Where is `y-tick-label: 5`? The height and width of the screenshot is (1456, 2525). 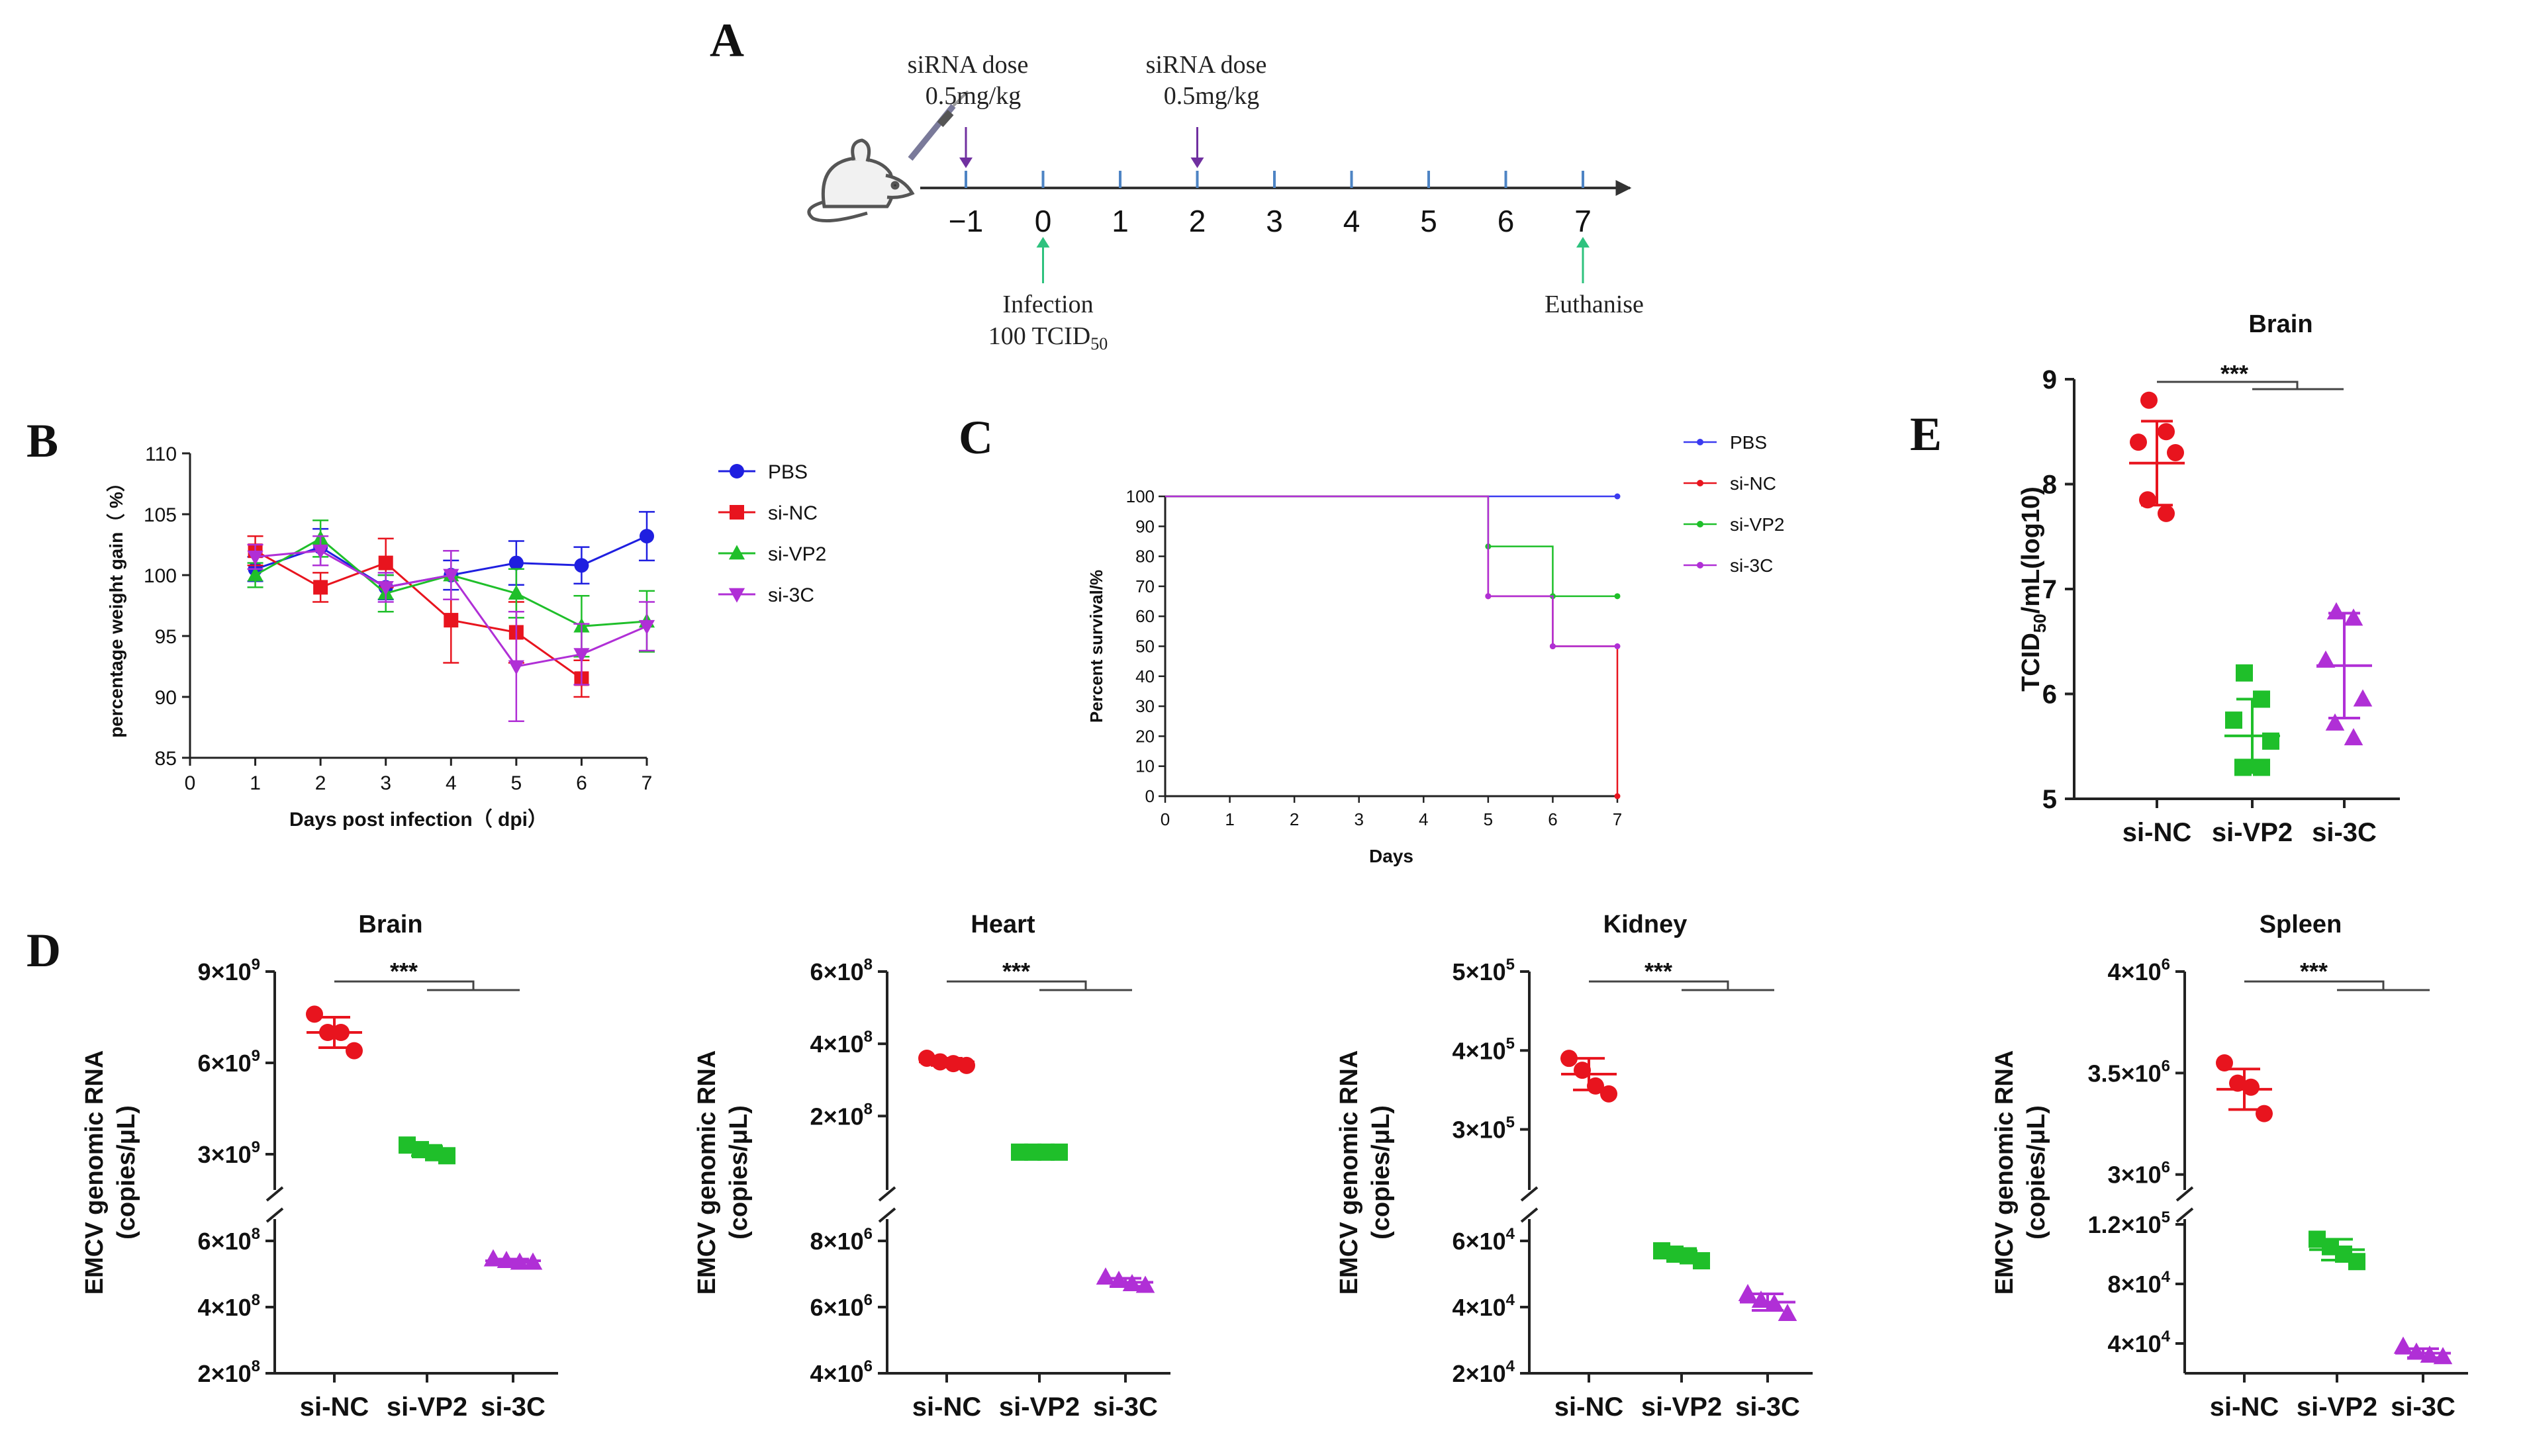
y-tick-label: 5 is located at coordinates (2049, 799).